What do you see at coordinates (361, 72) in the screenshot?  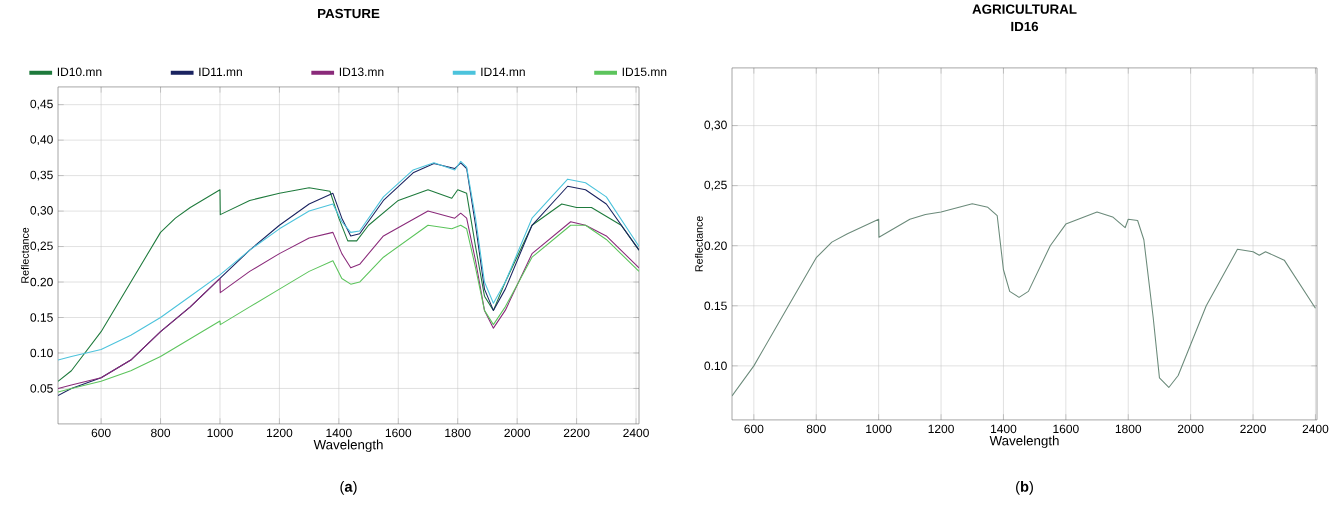 I see `legend-label: ID13.mn` at bounding box center [361, 72].